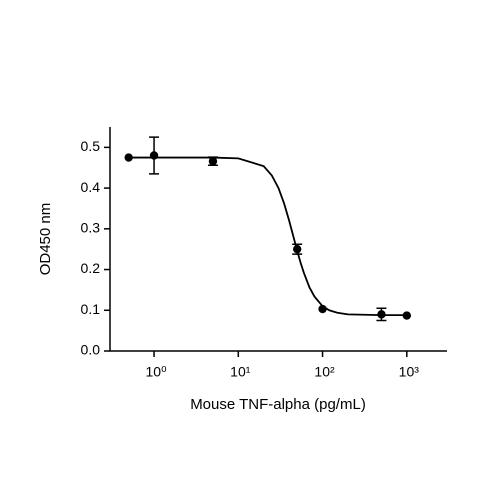 The image size is (500, 500). What do you see at coordinates (91, 228) in the screenshot?
I see `y-tick-label: 0.3` at bounding box center [91, 228].